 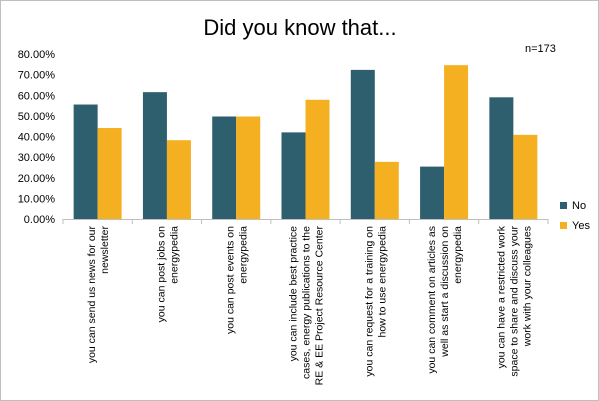 I want to click on category-label-line: you can have a restricted work, so click(x=501, y=296).